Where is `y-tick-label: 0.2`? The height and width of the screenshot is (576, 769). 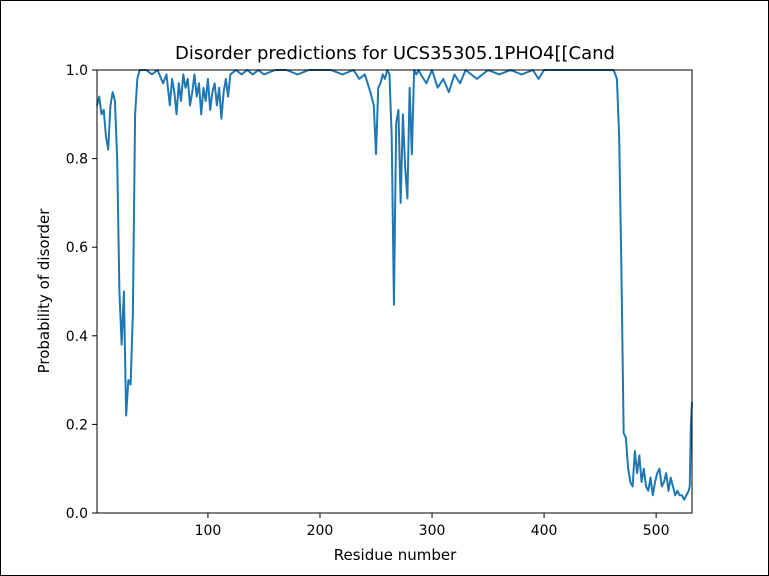 y-tick-label: 0.2 is located at coordinates (77, 425).